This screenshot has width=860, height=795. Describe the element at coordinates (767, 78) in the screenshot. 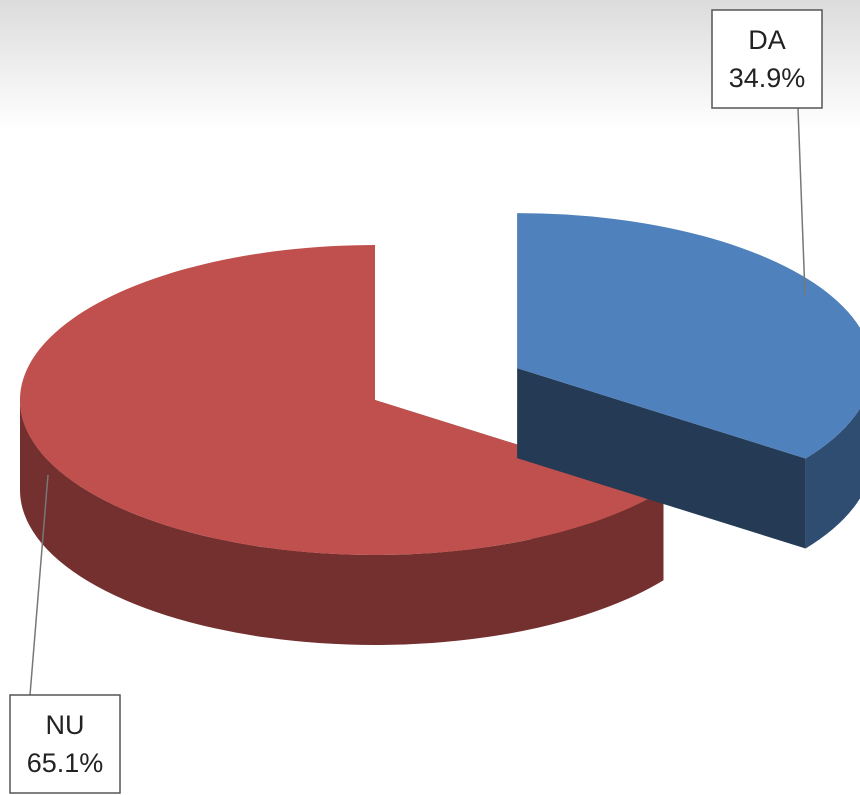

I see `value-label: 34.9%` at that location.